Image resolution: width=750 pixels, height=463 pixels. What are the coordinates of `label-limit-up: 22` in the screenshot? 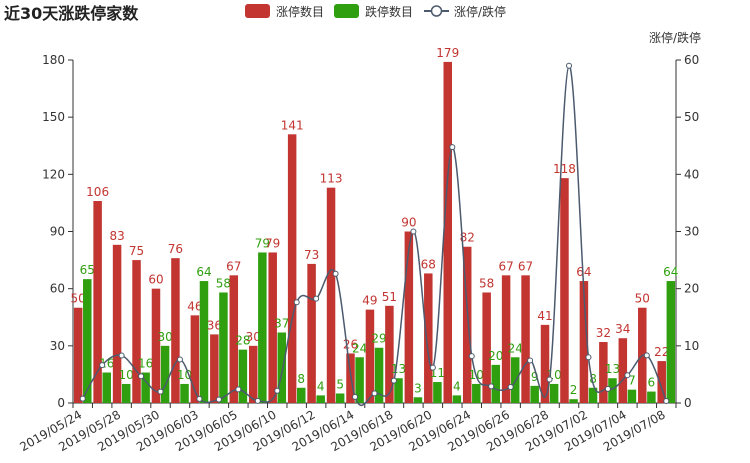 It's located at (661, 352).